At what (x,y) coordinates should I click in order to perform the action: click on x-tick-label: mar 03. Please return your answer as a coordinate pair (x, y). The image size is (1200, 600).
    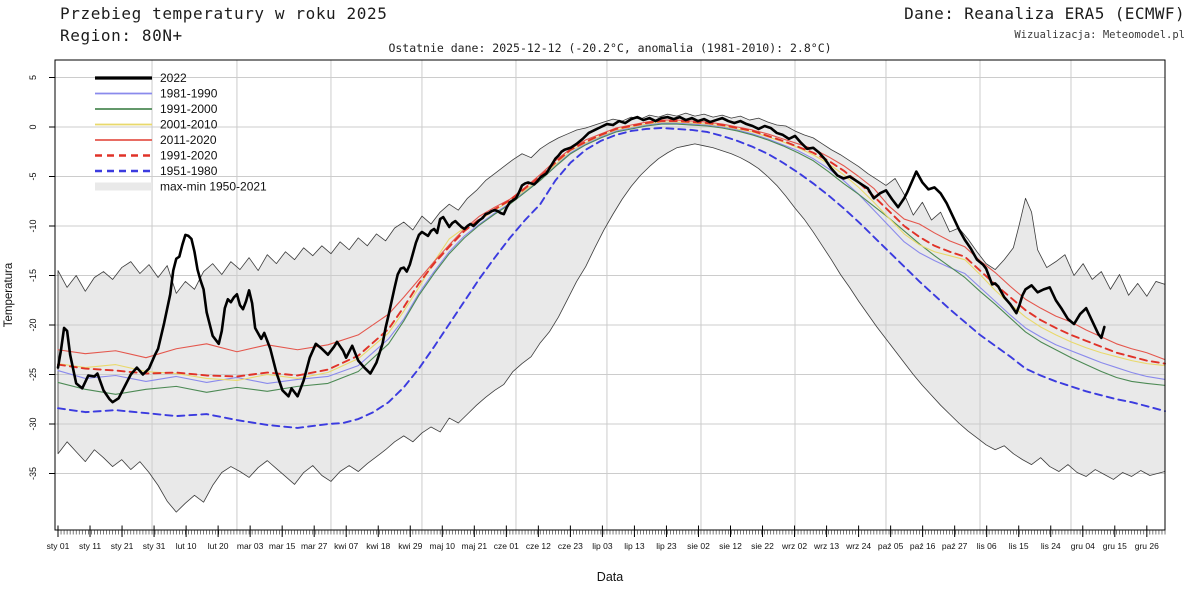
    Looking at the image, I should click on (250, 546).